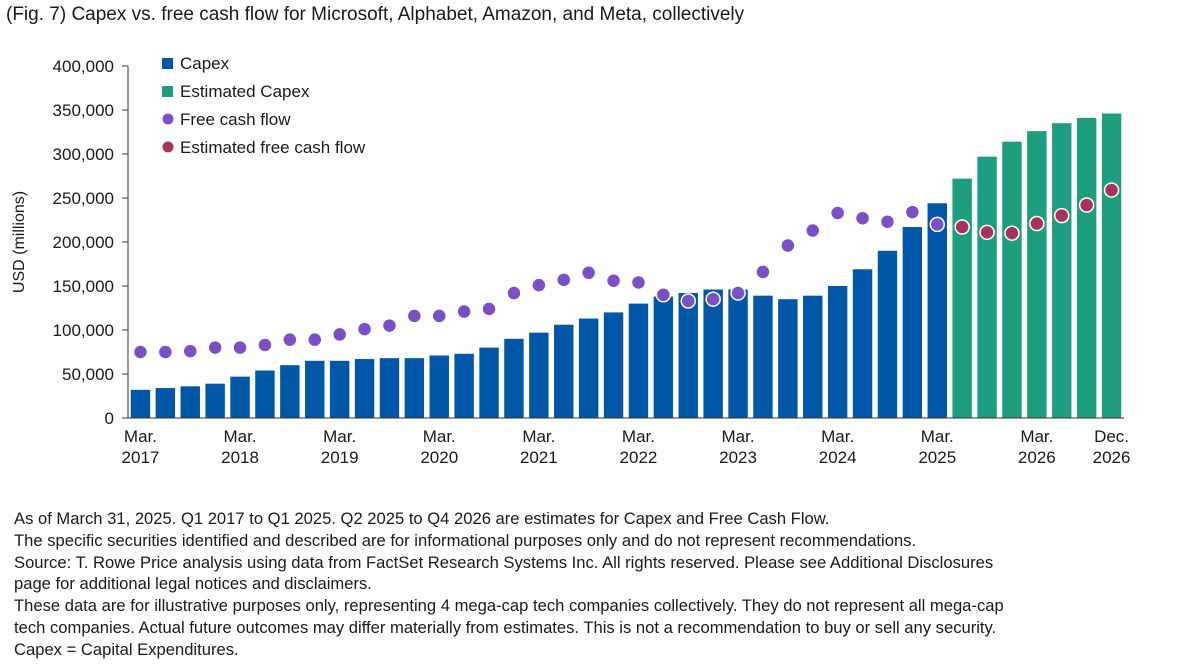 The image size is (1196, 666). What do you see at coordinates (235, 119) in the screenshot?
I see `legend-label: Free cash flow` at bounding box center [235, 119].